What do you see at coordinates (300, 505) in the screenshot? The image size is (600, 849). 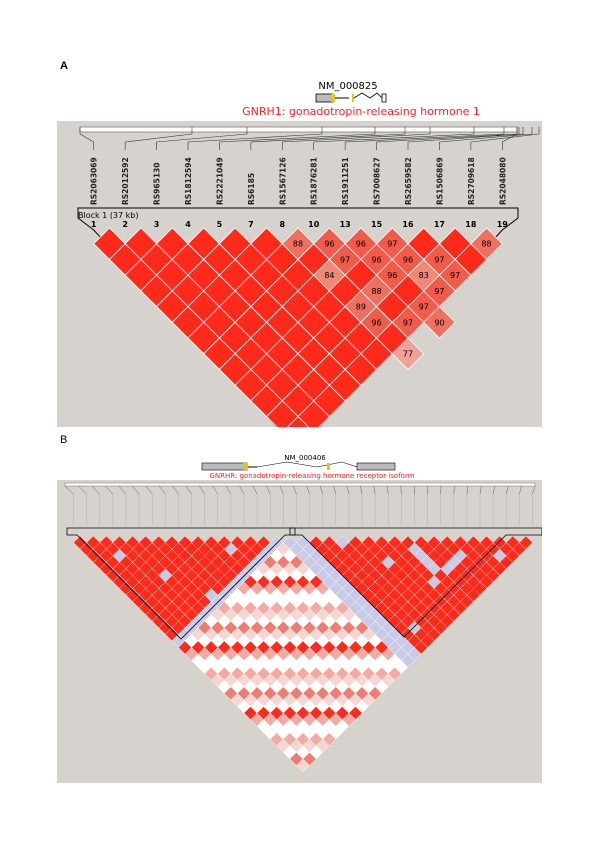 I see `snp-position-lines-b` at bounding box center [300, 505].